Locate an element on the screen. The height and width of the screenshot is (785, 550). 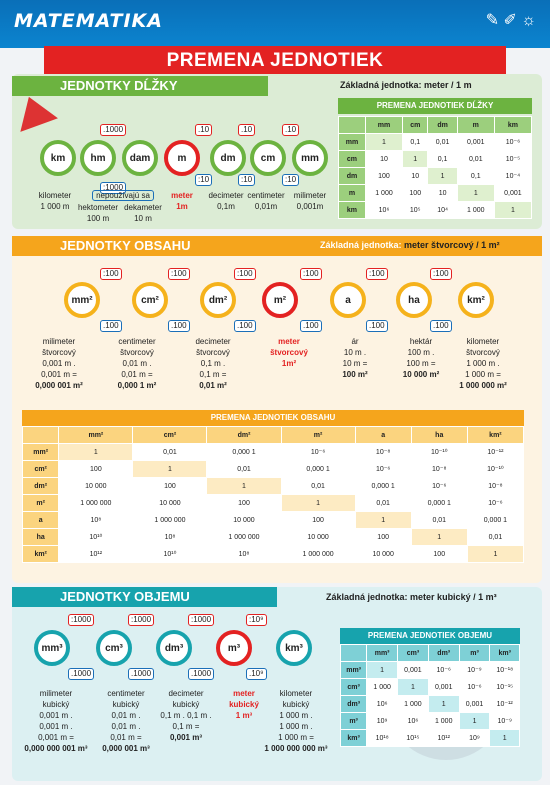
unit-label: hektár 100 m . 100 m = 10 000 m² is located at coordinates (421, 358).